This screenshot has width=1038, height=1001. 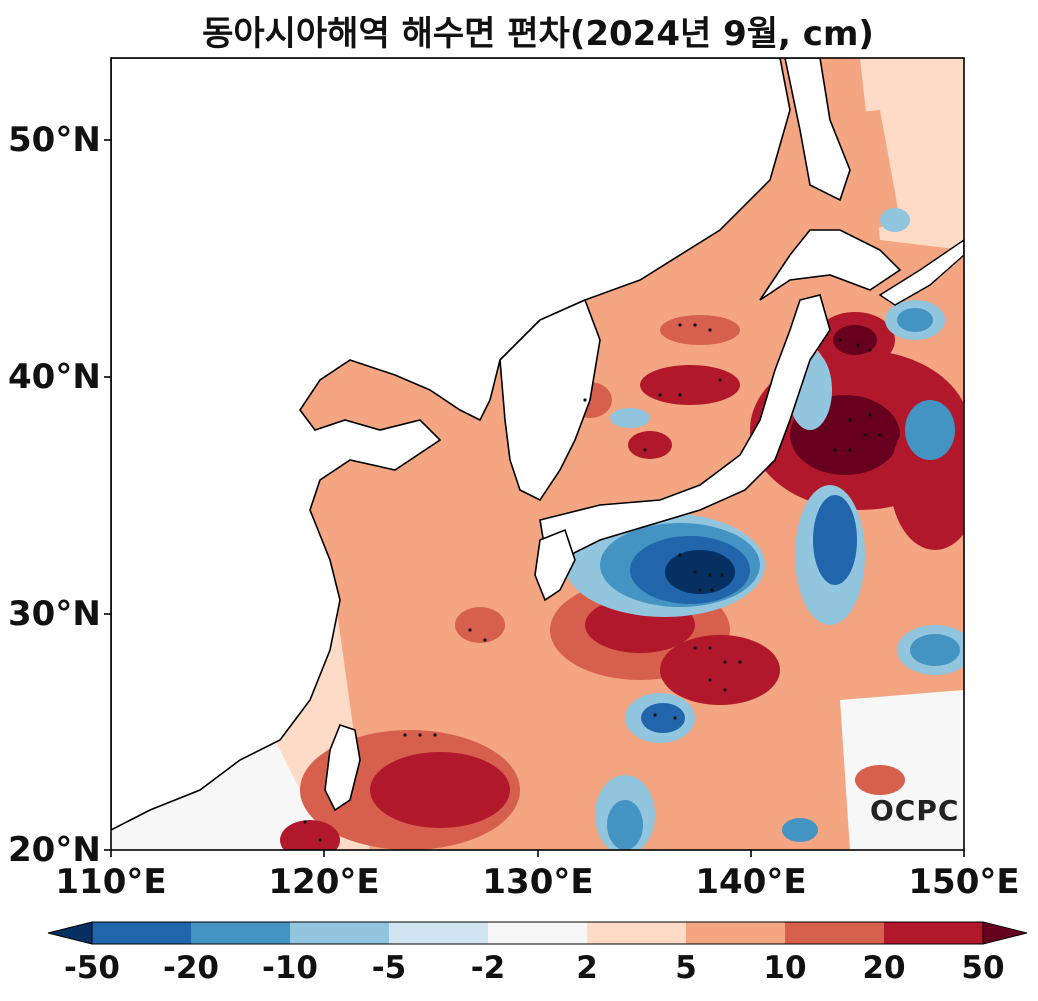 What do you see at coordinates (342, 768) in the screenshot?
I see `taiwan` at bounding box center [342, 768].